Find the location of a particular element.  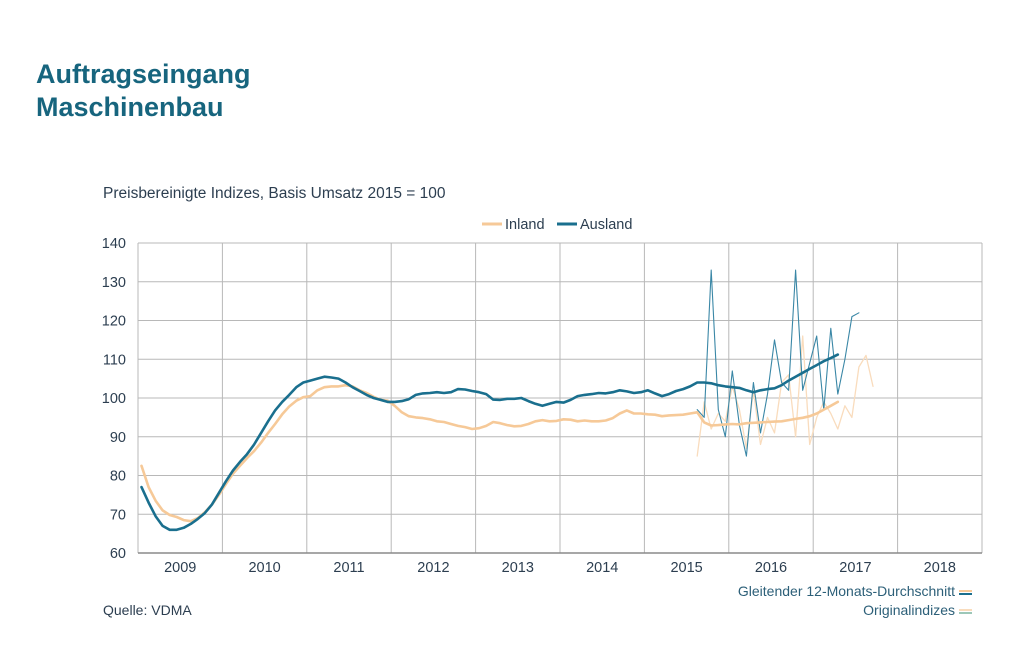

series-line-ausland-original is located at coordinates (778, 363).